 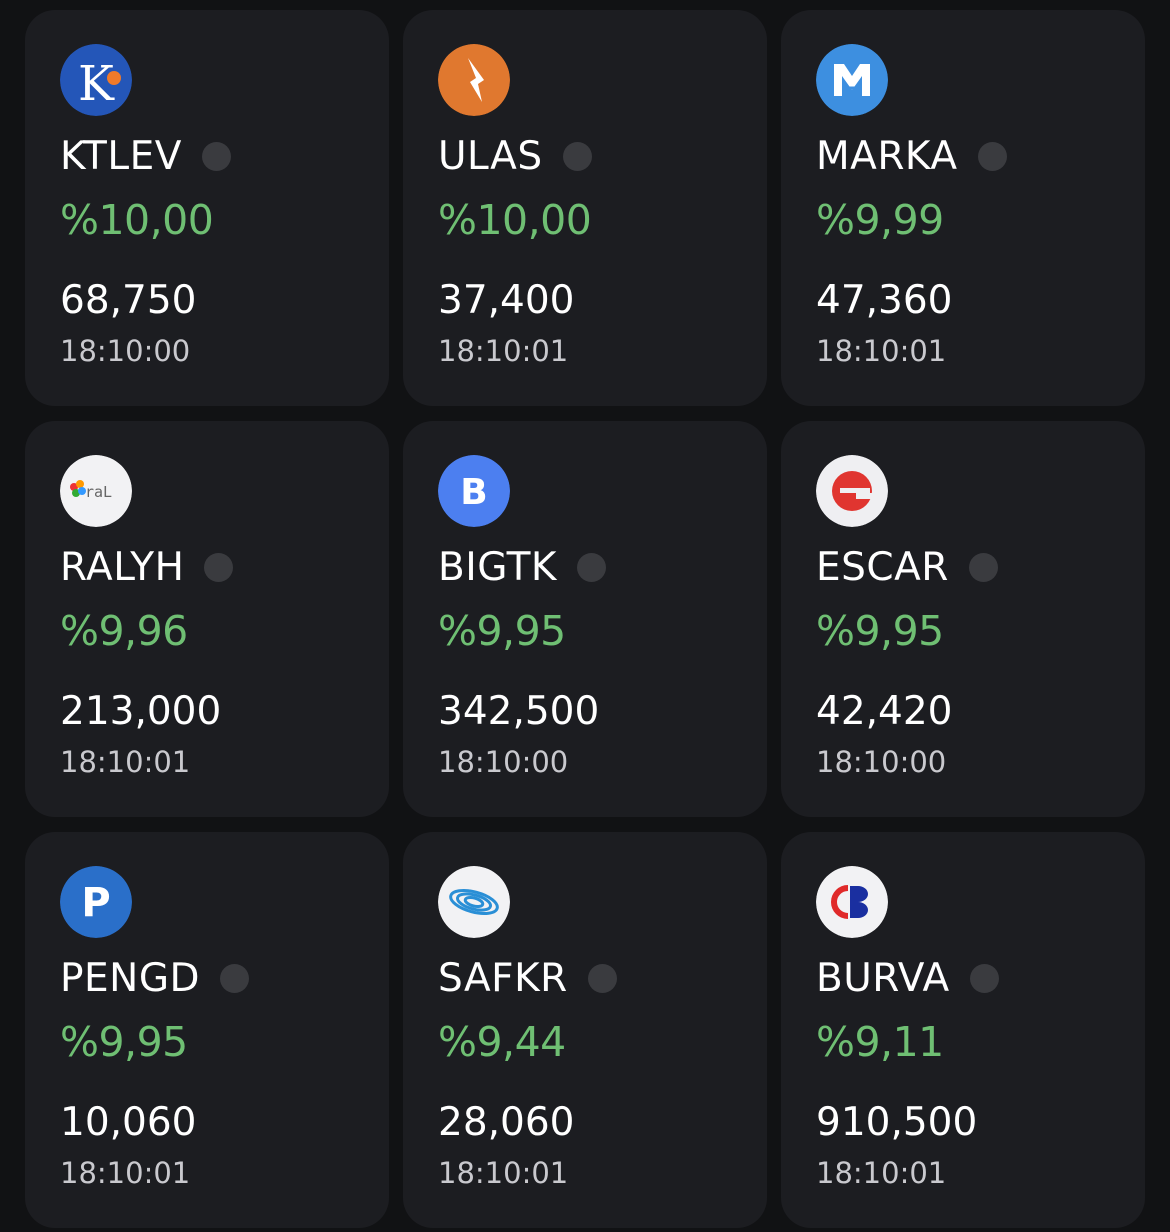 What do you see at coordinates (490, 156) in the screenshot?
I see `ticker-symbol: ULAS` at bounding box center [490, 156].